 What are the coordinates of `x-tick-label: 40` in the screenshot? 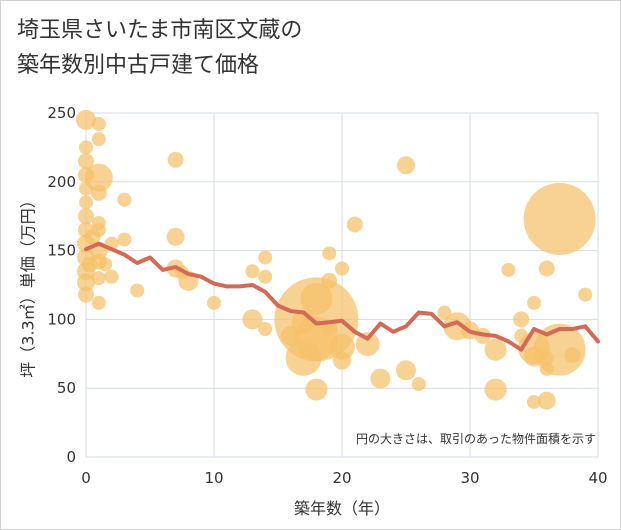 It's located at (597, 478).